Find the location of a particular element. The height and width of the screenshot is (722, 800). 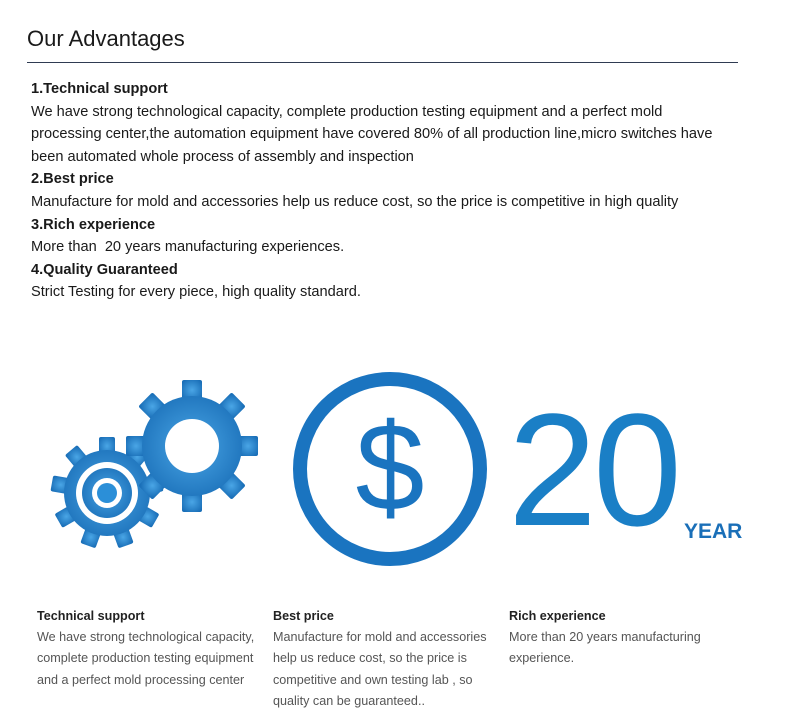

caption-line: quality can be guaranteed.. is located at coordinates (349, 700).